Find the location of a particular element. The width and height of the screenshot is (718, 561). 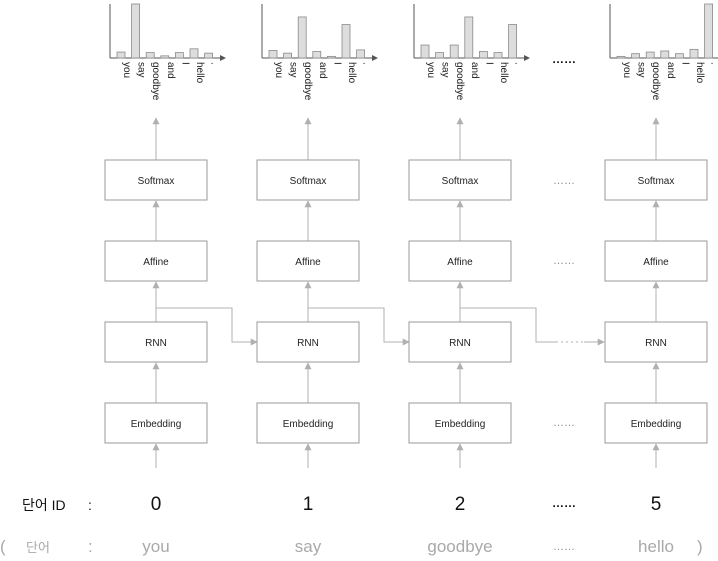

word-id: 1 is located at coordinates (308, 504).